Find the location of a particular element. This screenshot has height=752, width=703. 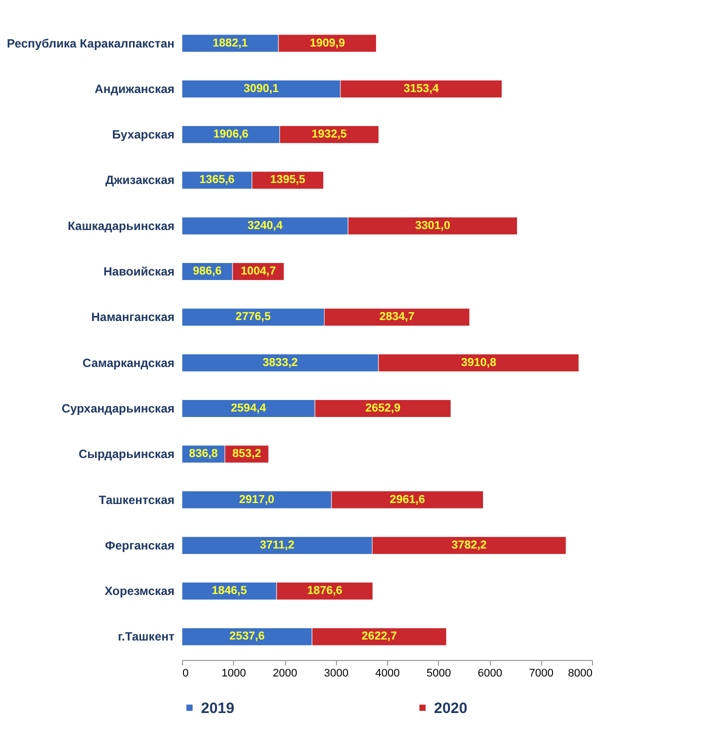

x-tick-label: 4000 is located at coordinates (387, 674).